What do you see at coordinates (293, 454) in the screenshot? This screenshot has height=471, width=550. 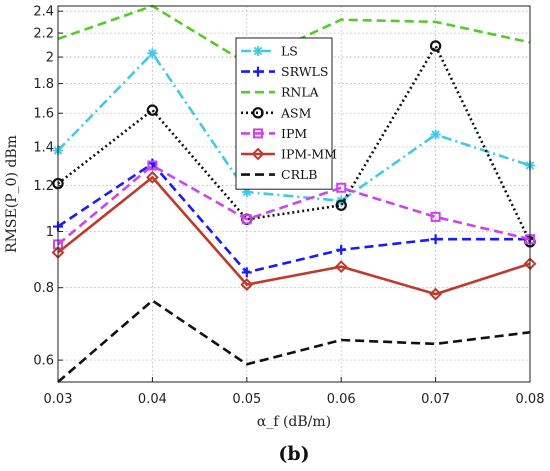 I see `panel-label: (b)` at bounding box center [293, 454].